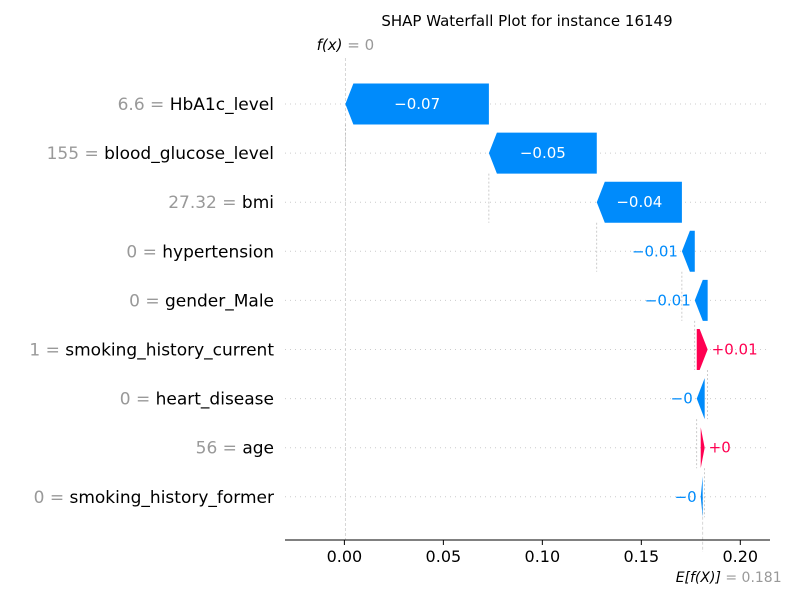 The width and height of the screenshot is (800, 600). What do you see at coordinates (76, 154) in the screenshot?
I see `feature-value: 155 =` at bounding box center [76, 154].